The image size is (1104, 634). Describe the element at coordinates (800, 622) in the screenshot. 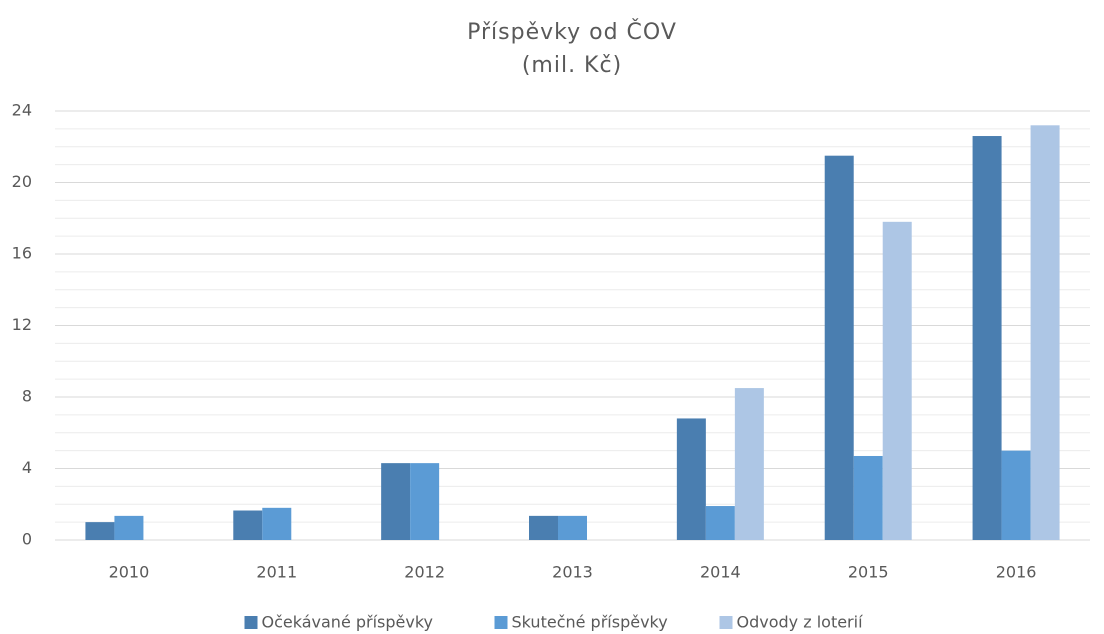

I see `legend-label: Odvody z loterií` at that location.